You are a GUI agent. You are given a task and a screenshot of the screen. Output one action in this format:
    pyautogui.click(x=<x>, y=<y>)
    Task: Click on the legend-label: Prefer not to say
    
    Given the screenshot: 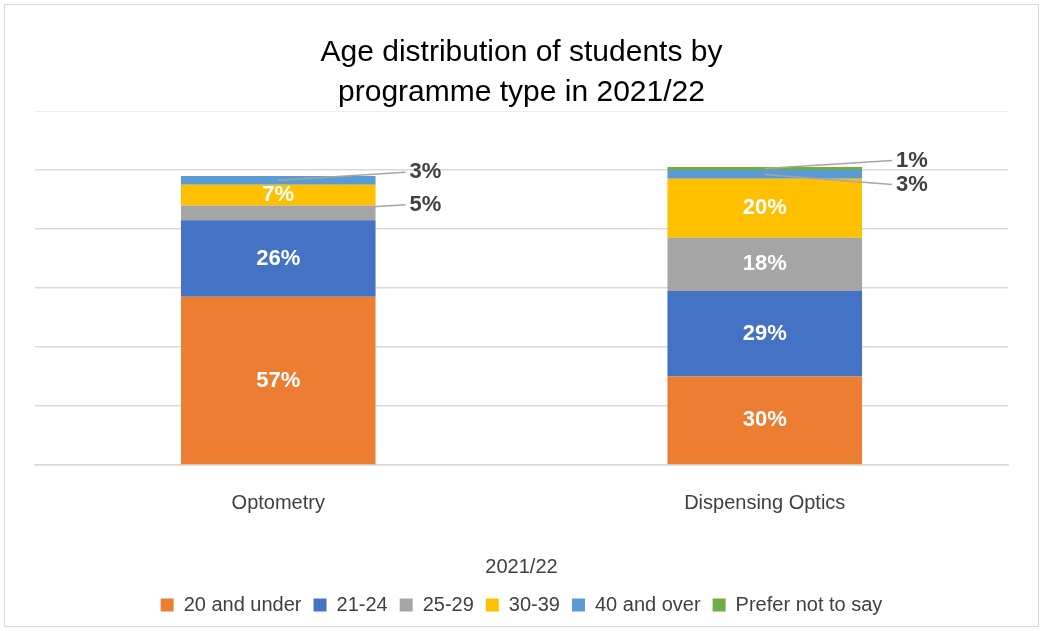 What is the action you would take?
    pyautogui.click(x=809, y=603)
    